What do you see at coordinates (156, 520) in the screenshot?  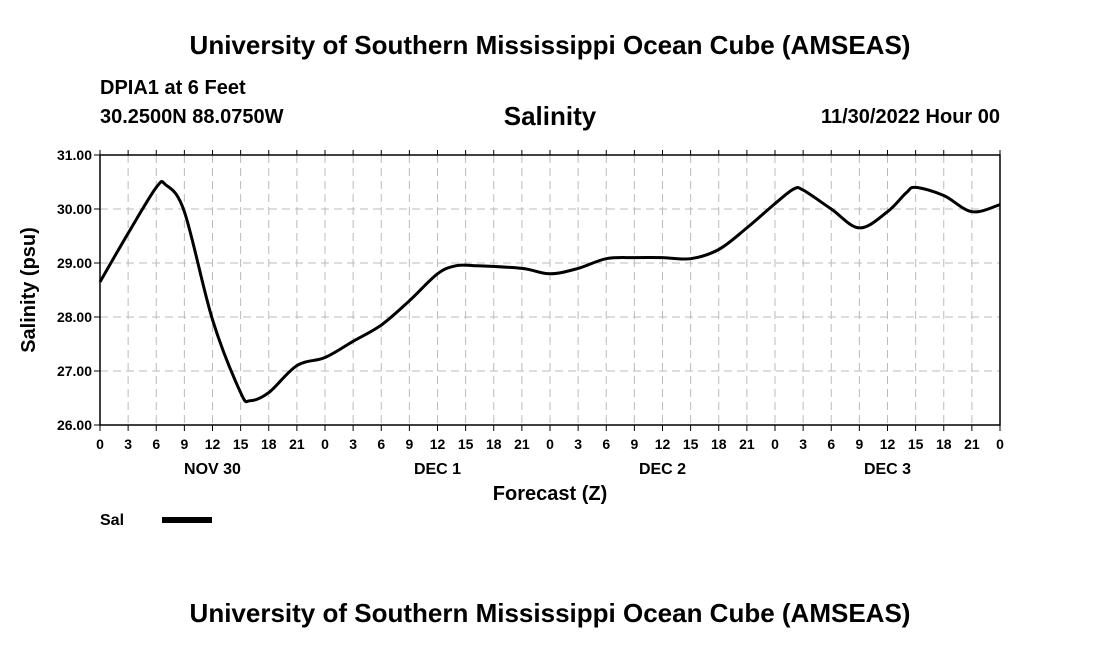 I see `legend: Sal` at bounding box center [156, 520].